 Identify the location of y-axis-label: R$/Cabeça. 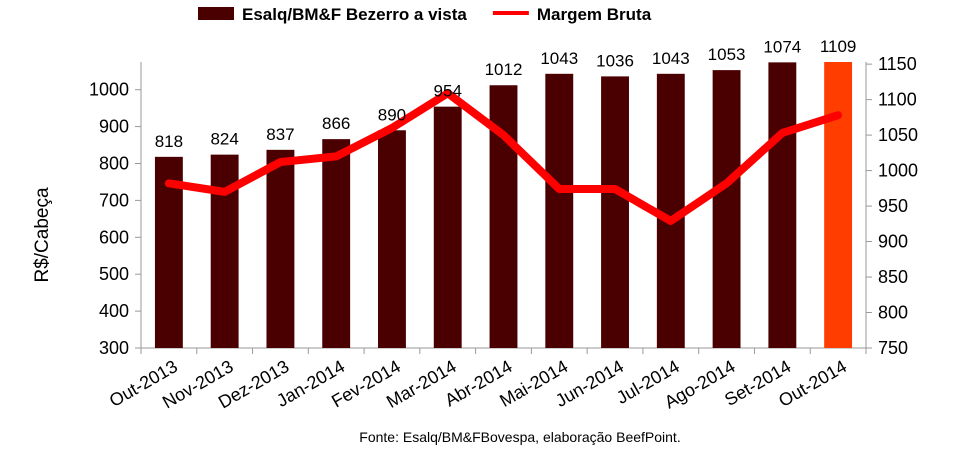
(42, 234).